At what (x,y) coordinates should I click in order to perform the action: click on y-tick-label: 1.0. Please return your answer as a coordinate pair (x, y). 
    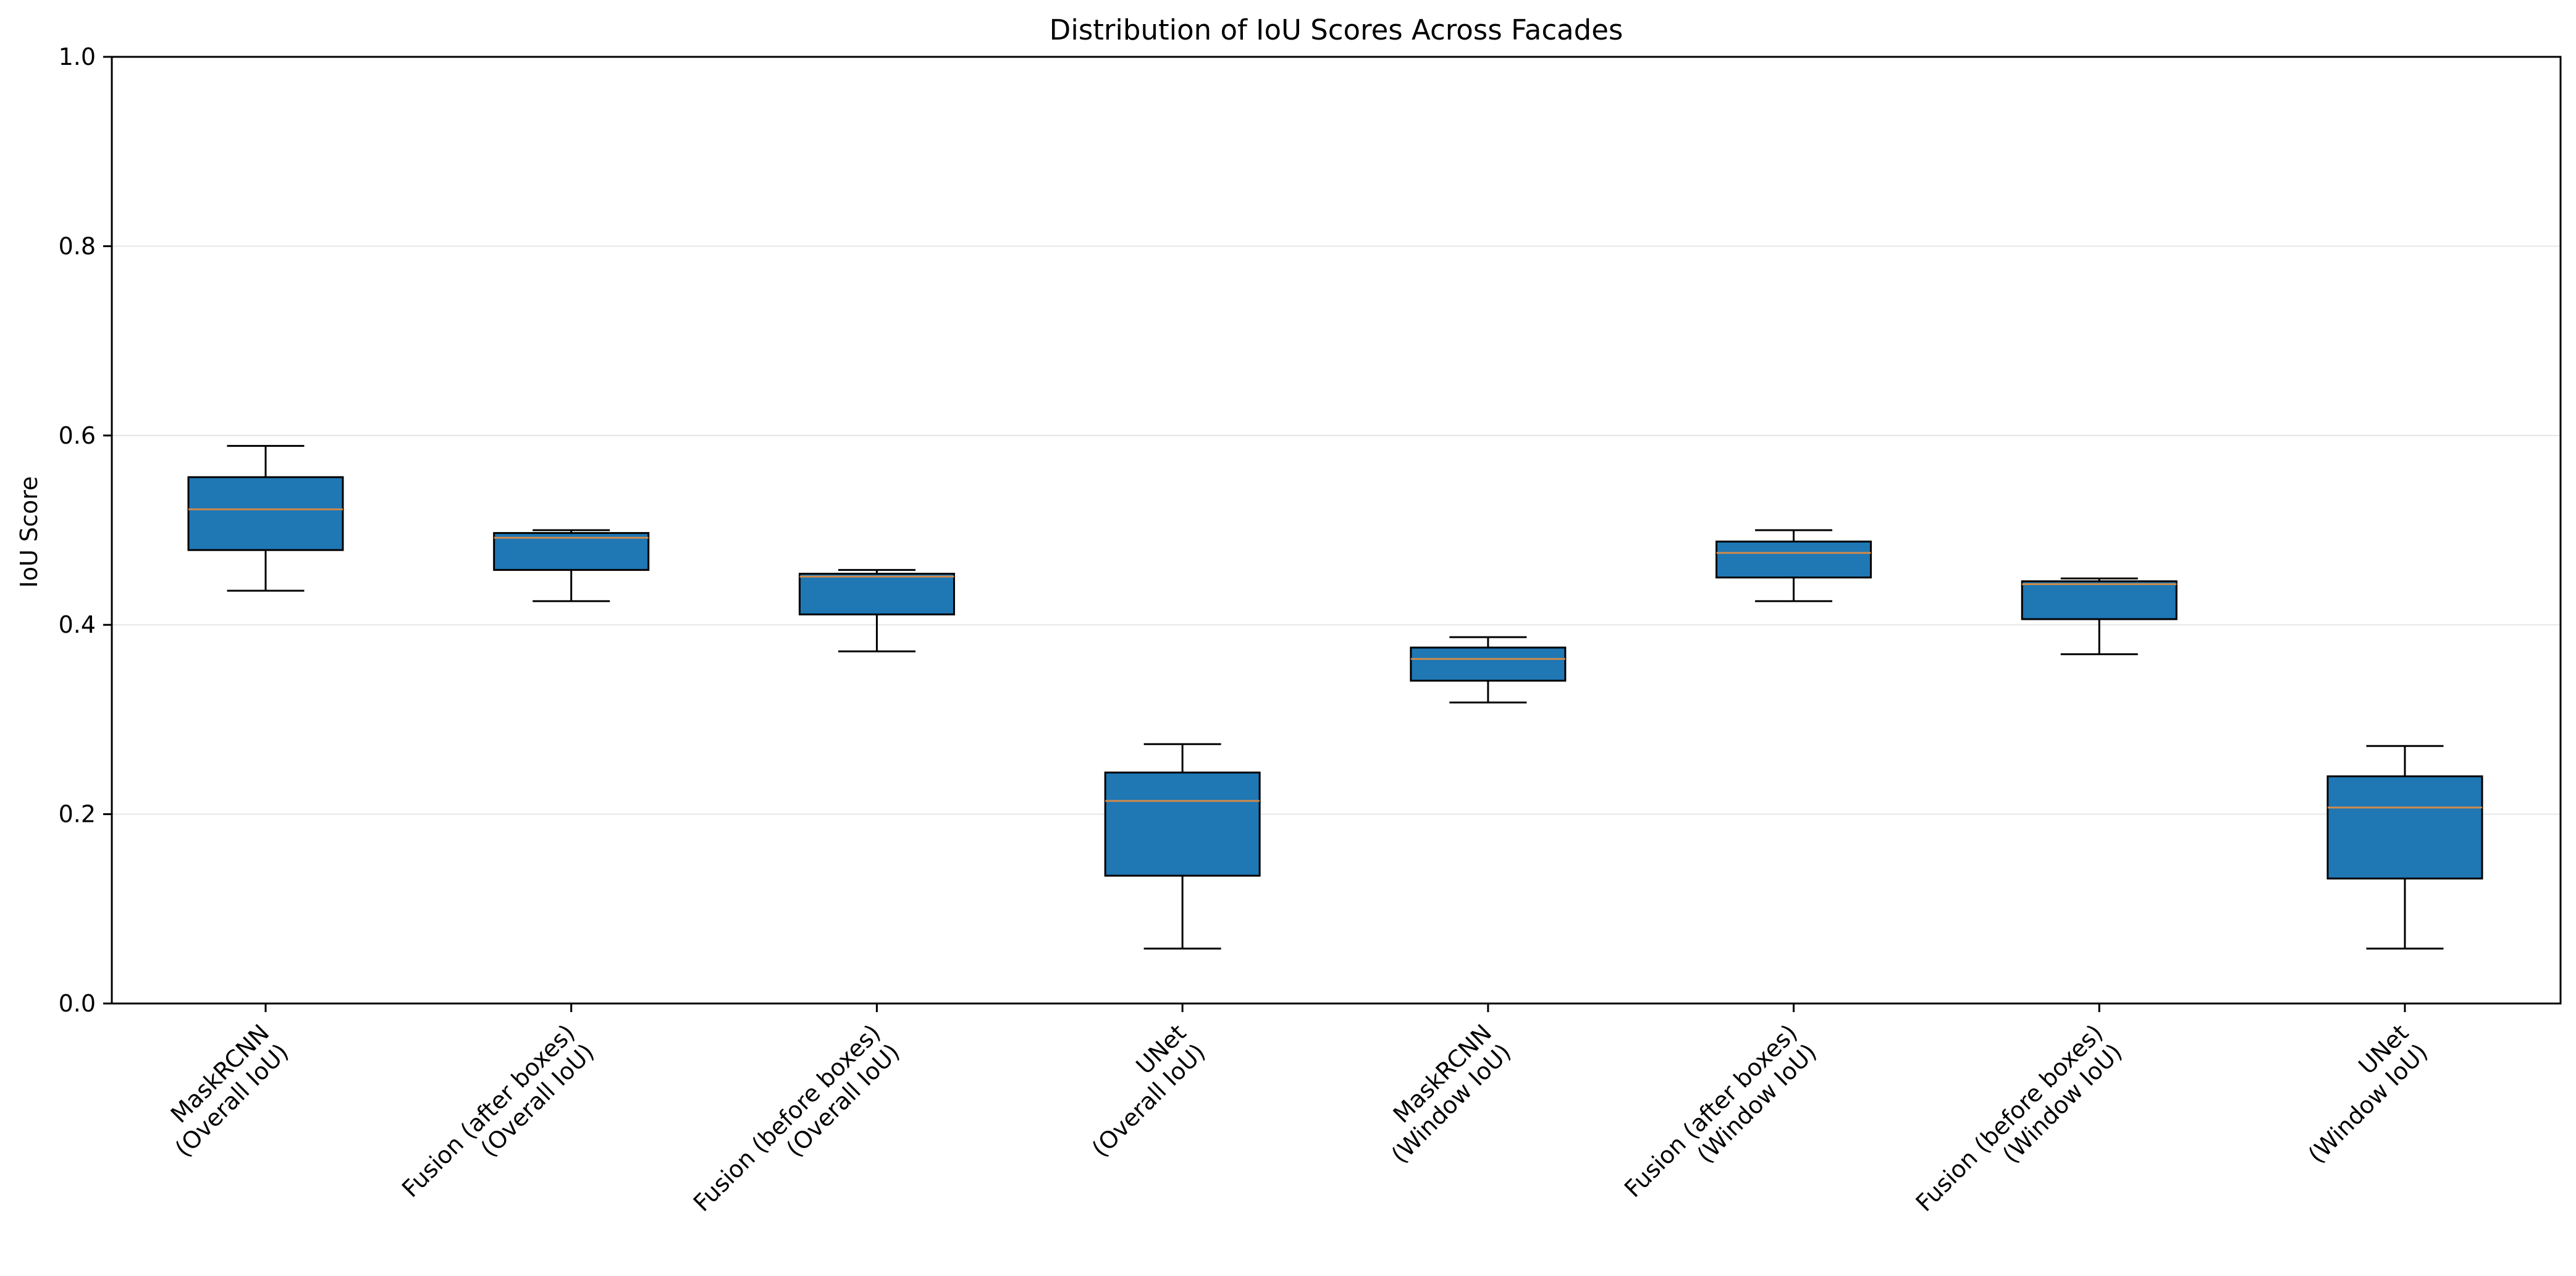
    Looking at the image, I should click on (77, 56).